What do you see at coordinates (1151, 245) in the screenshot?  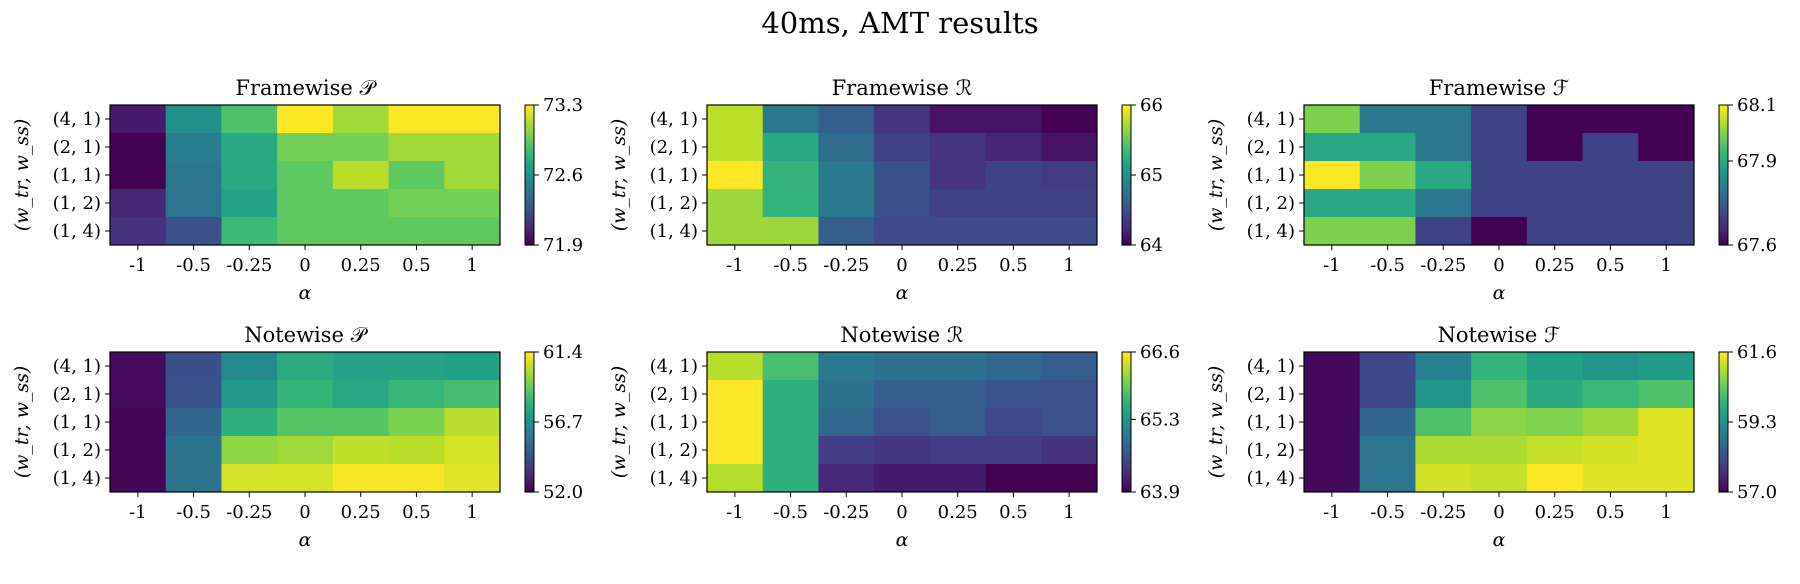 I see `colorbar-tick-label: 64` at bounding box center [1151, 245].